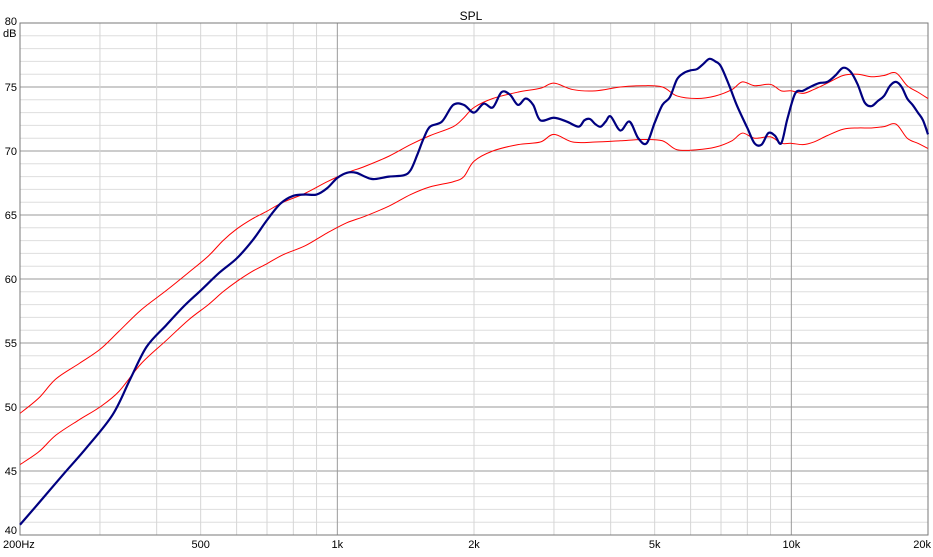  Describe the element at coordinates (655, 545) in the screenshot. I see `x-tick-label: 5k` at that location.